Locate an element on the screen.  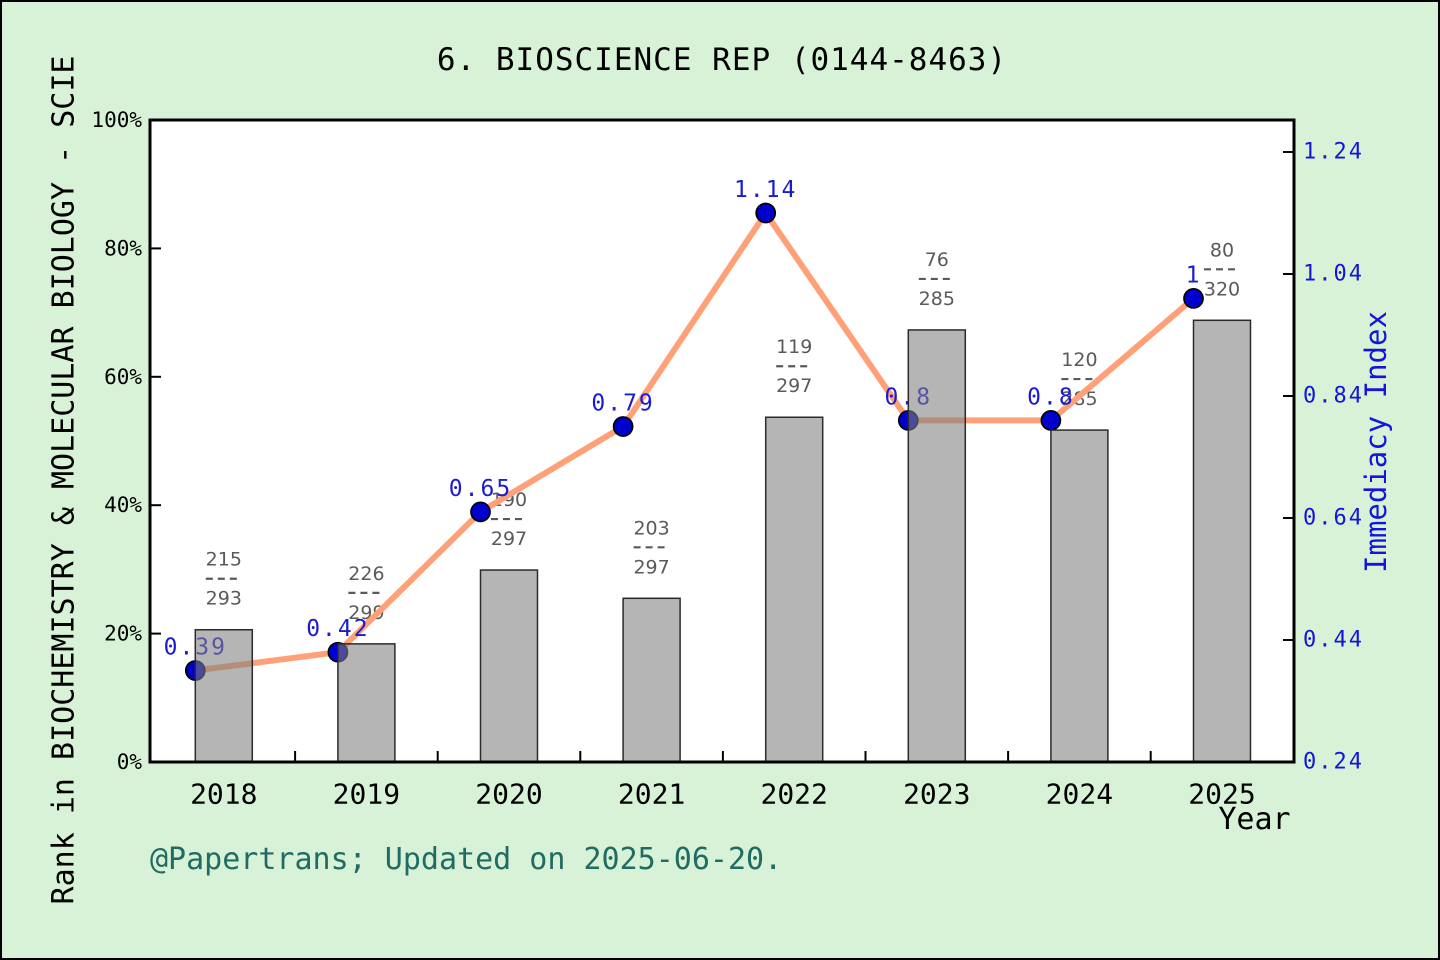
year-tick-label: 2024 is located at coordinates (1079, 794).